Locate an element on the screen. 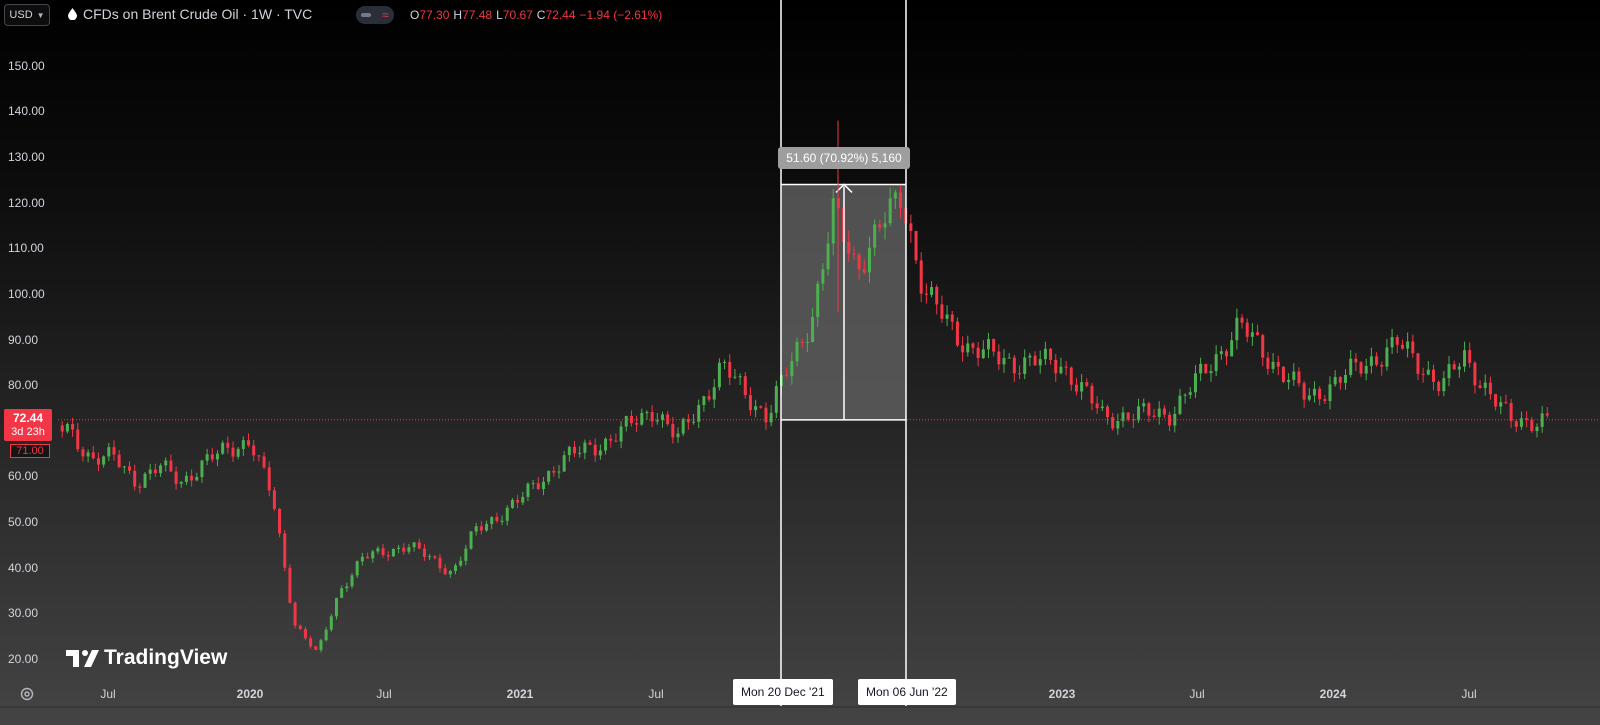 Image resolution: width=1600 pixels, height=725 pixels. visibility-toggle: ≈ is located at coordinates (375, 15).